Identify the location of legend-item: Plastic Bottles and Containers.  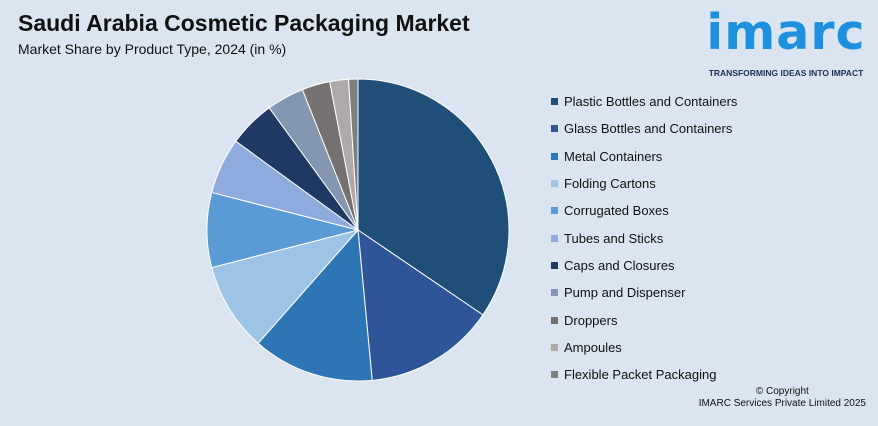
(644, 101).